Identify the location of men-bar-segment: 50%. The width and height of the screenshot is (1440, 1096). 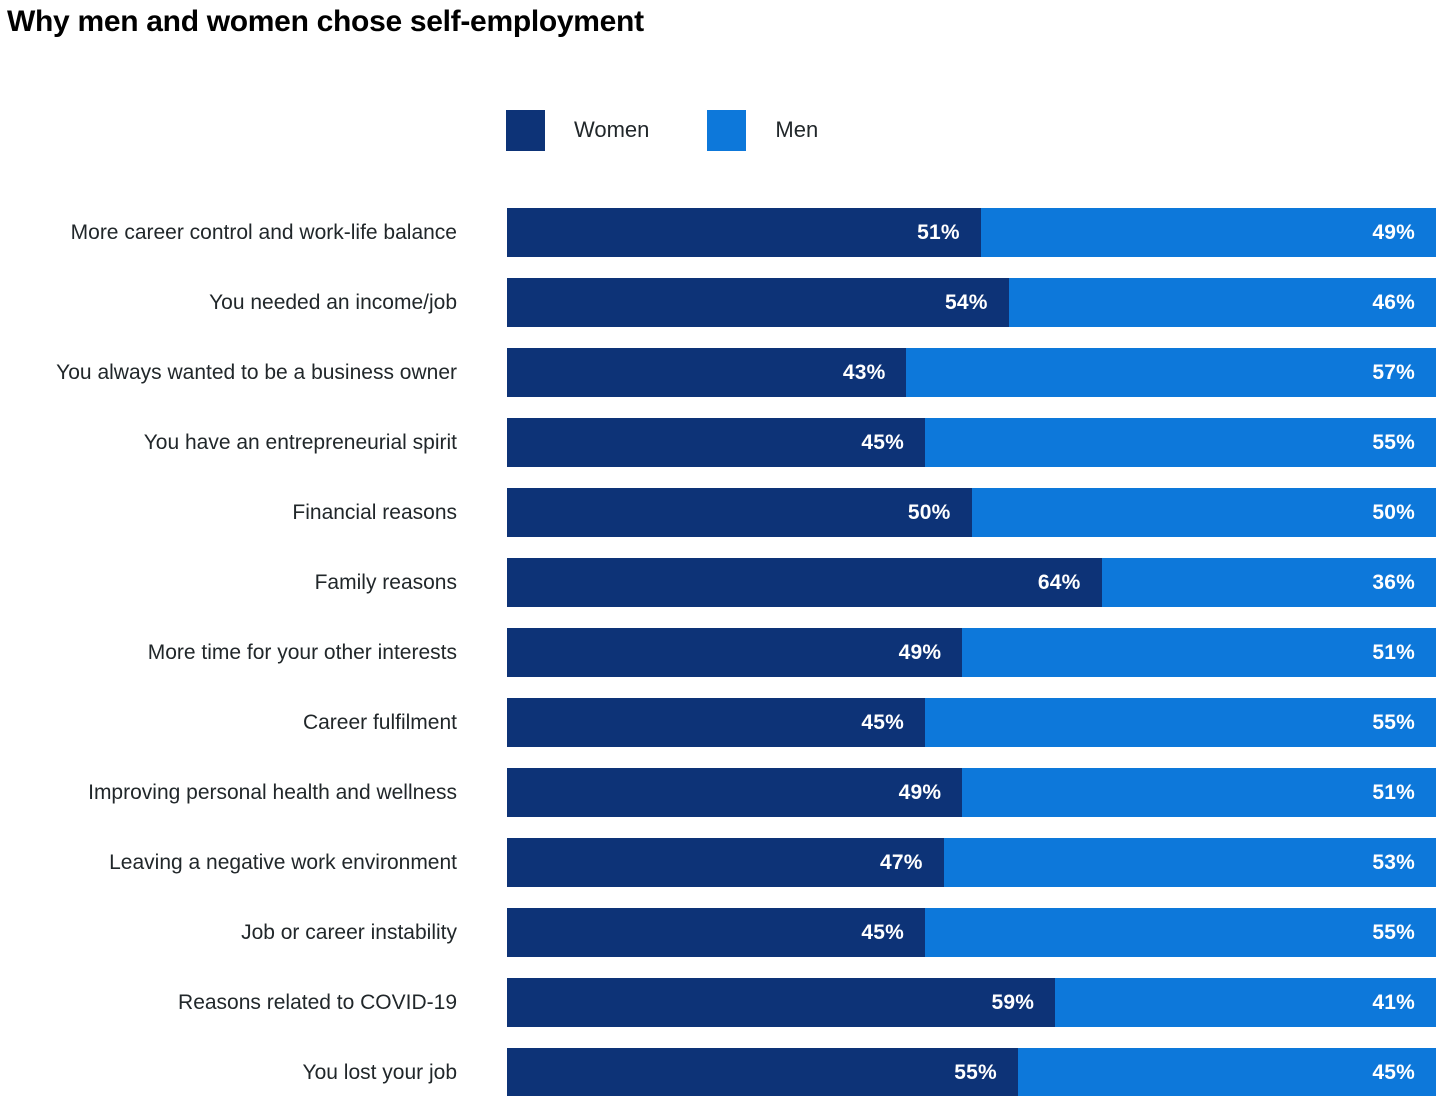
(1203, 512).